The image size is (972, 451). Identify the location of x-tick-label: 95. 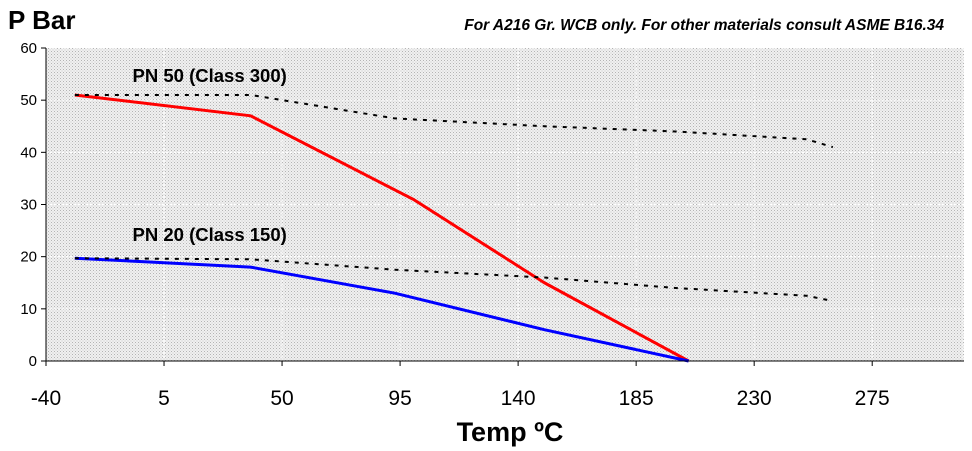
(399, 398).